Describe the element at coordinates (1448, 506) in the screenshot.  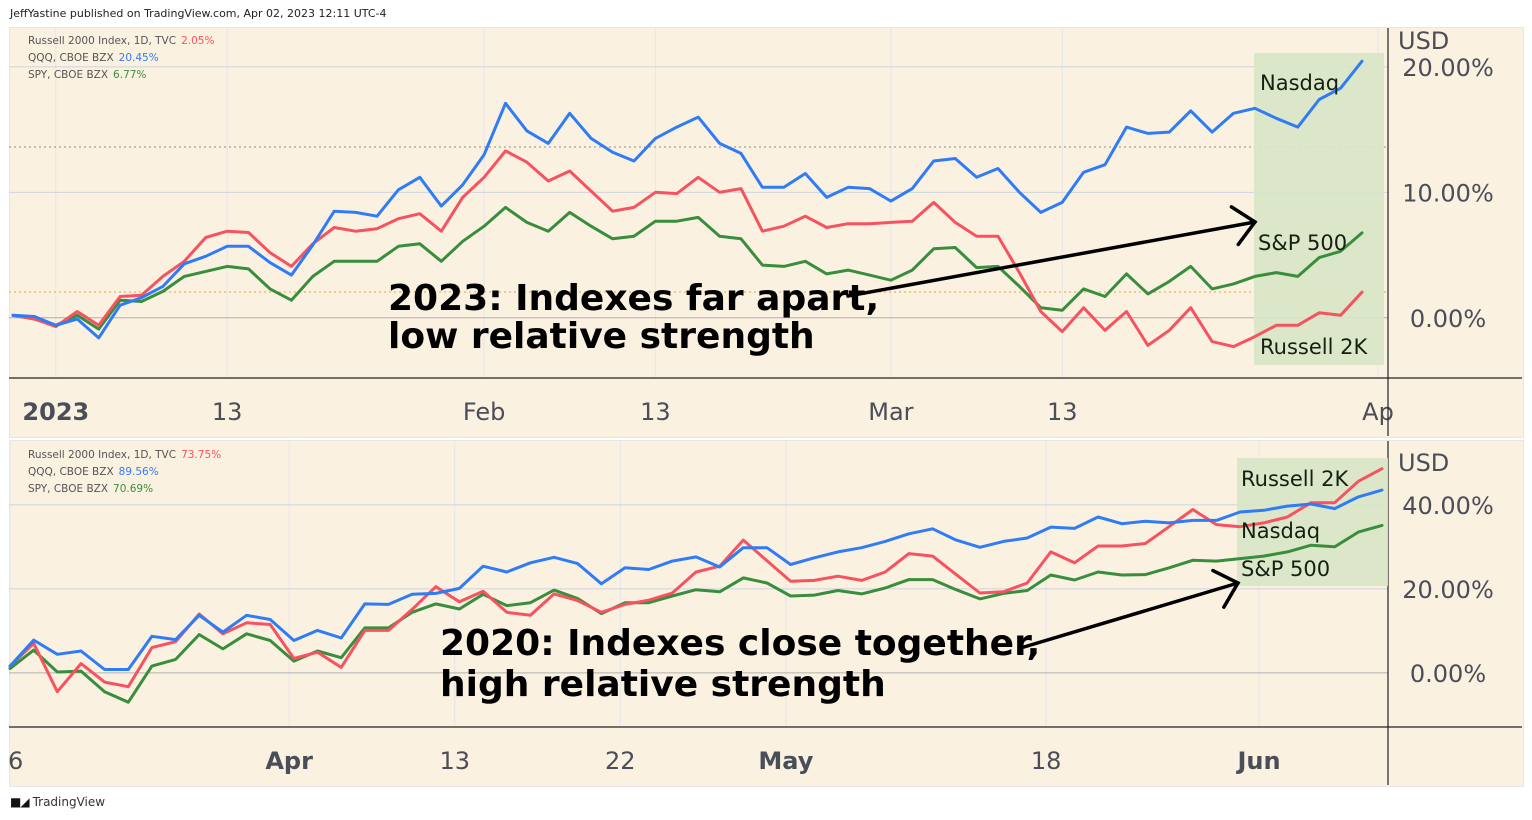
I see `y-tick-label: 40.00%` at that location.